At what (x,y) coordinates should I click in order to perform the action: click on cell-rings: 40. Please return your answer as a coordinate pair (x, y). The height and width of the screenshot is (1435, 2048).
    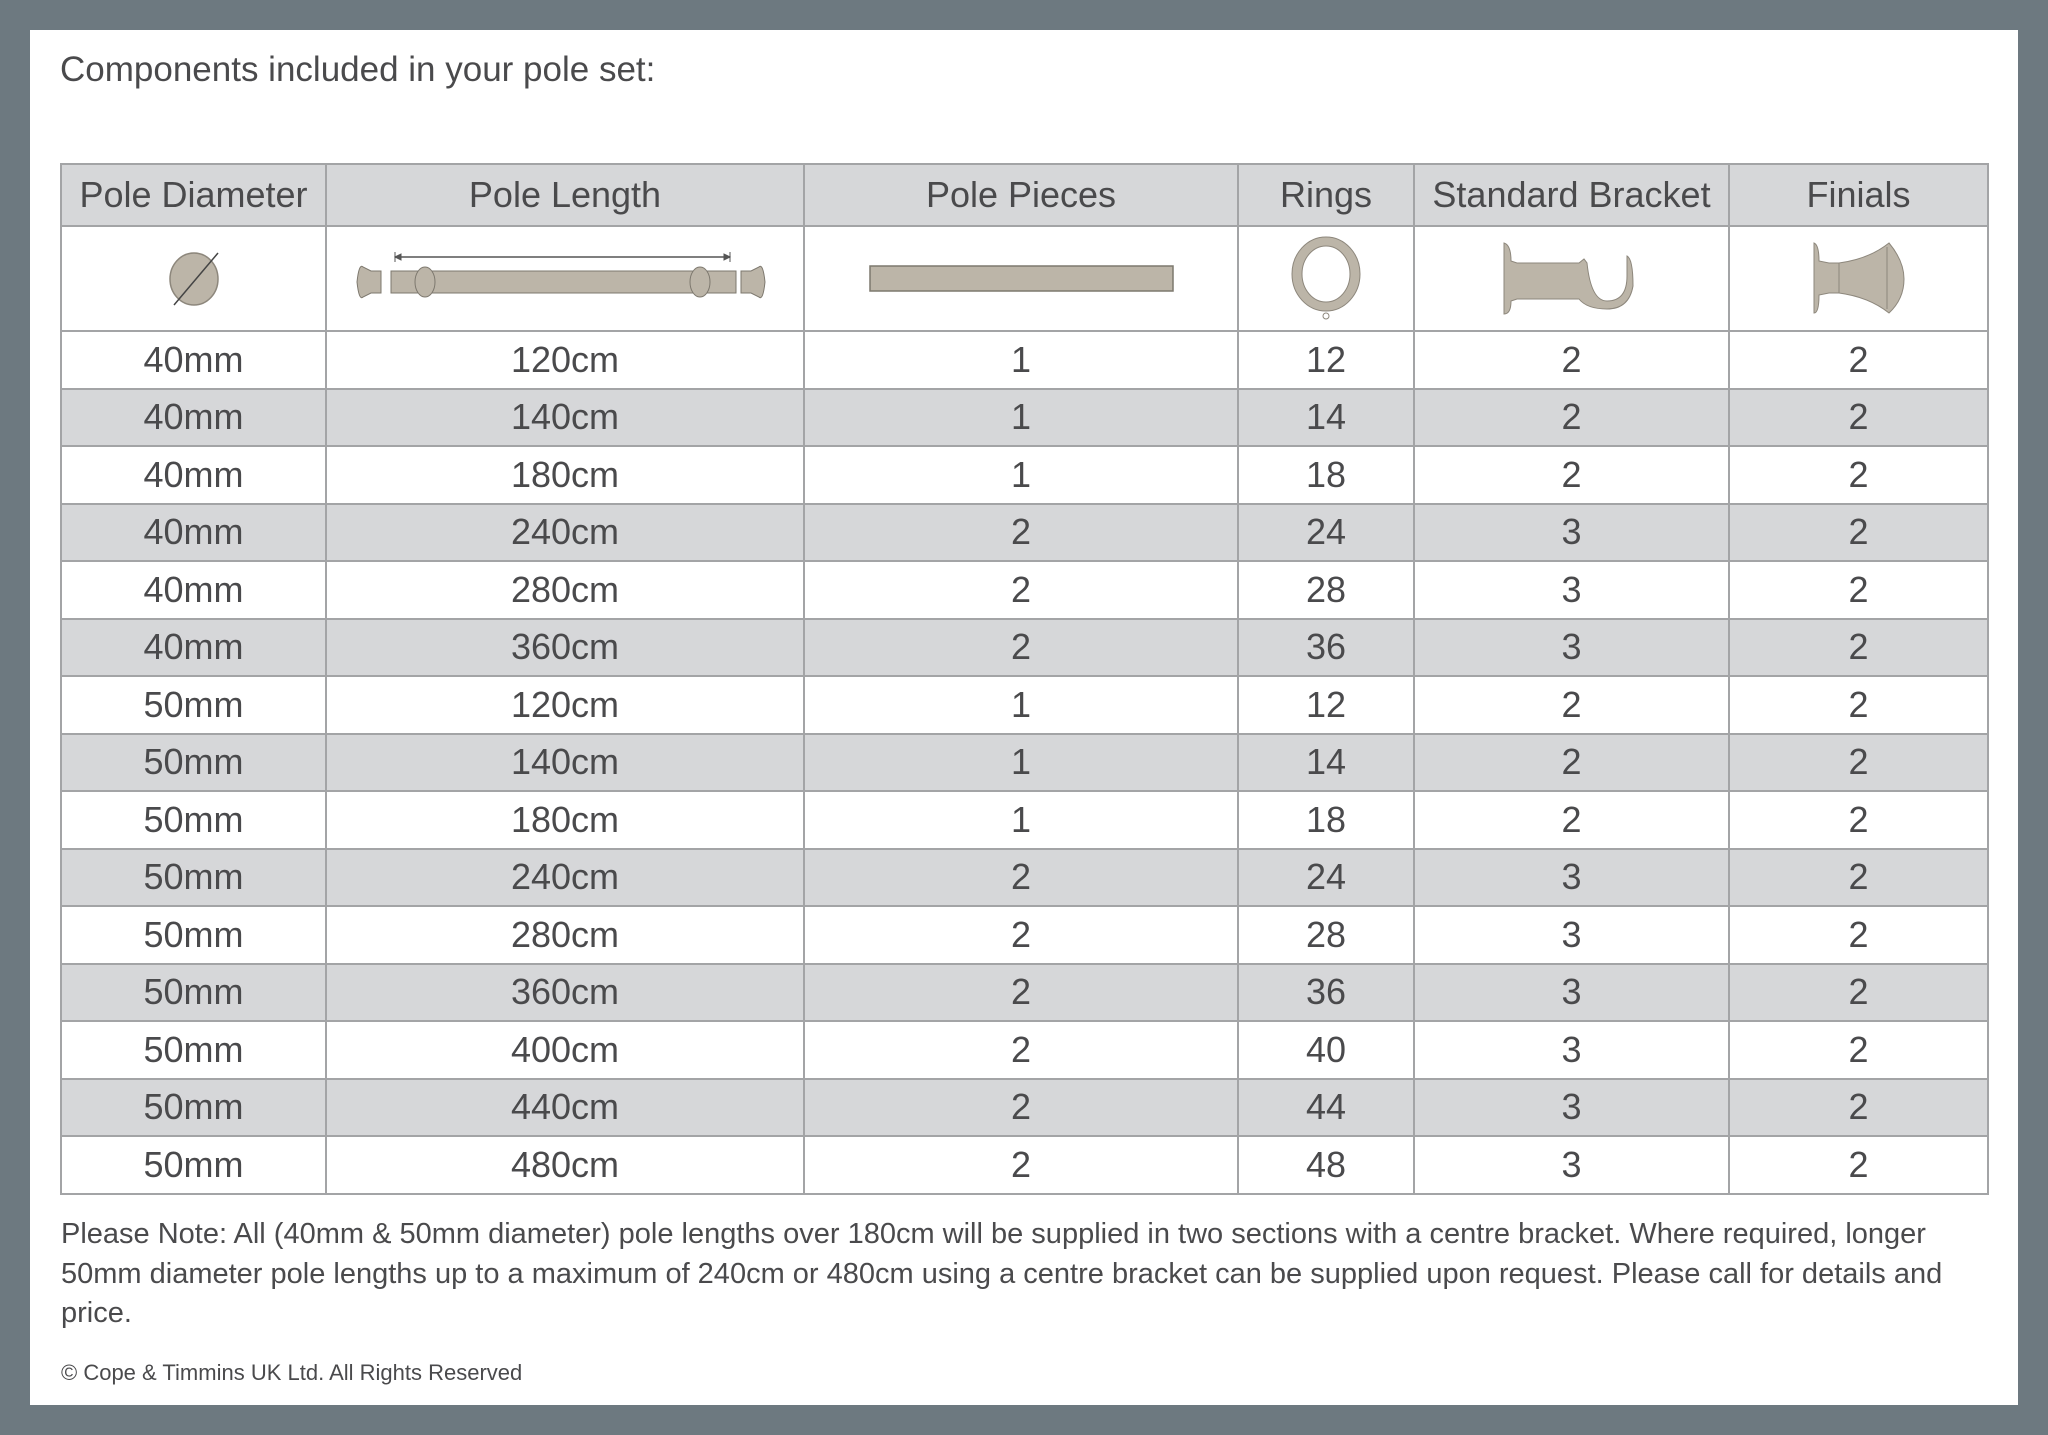
    Looking at the image, I should click on (1326, 1050).